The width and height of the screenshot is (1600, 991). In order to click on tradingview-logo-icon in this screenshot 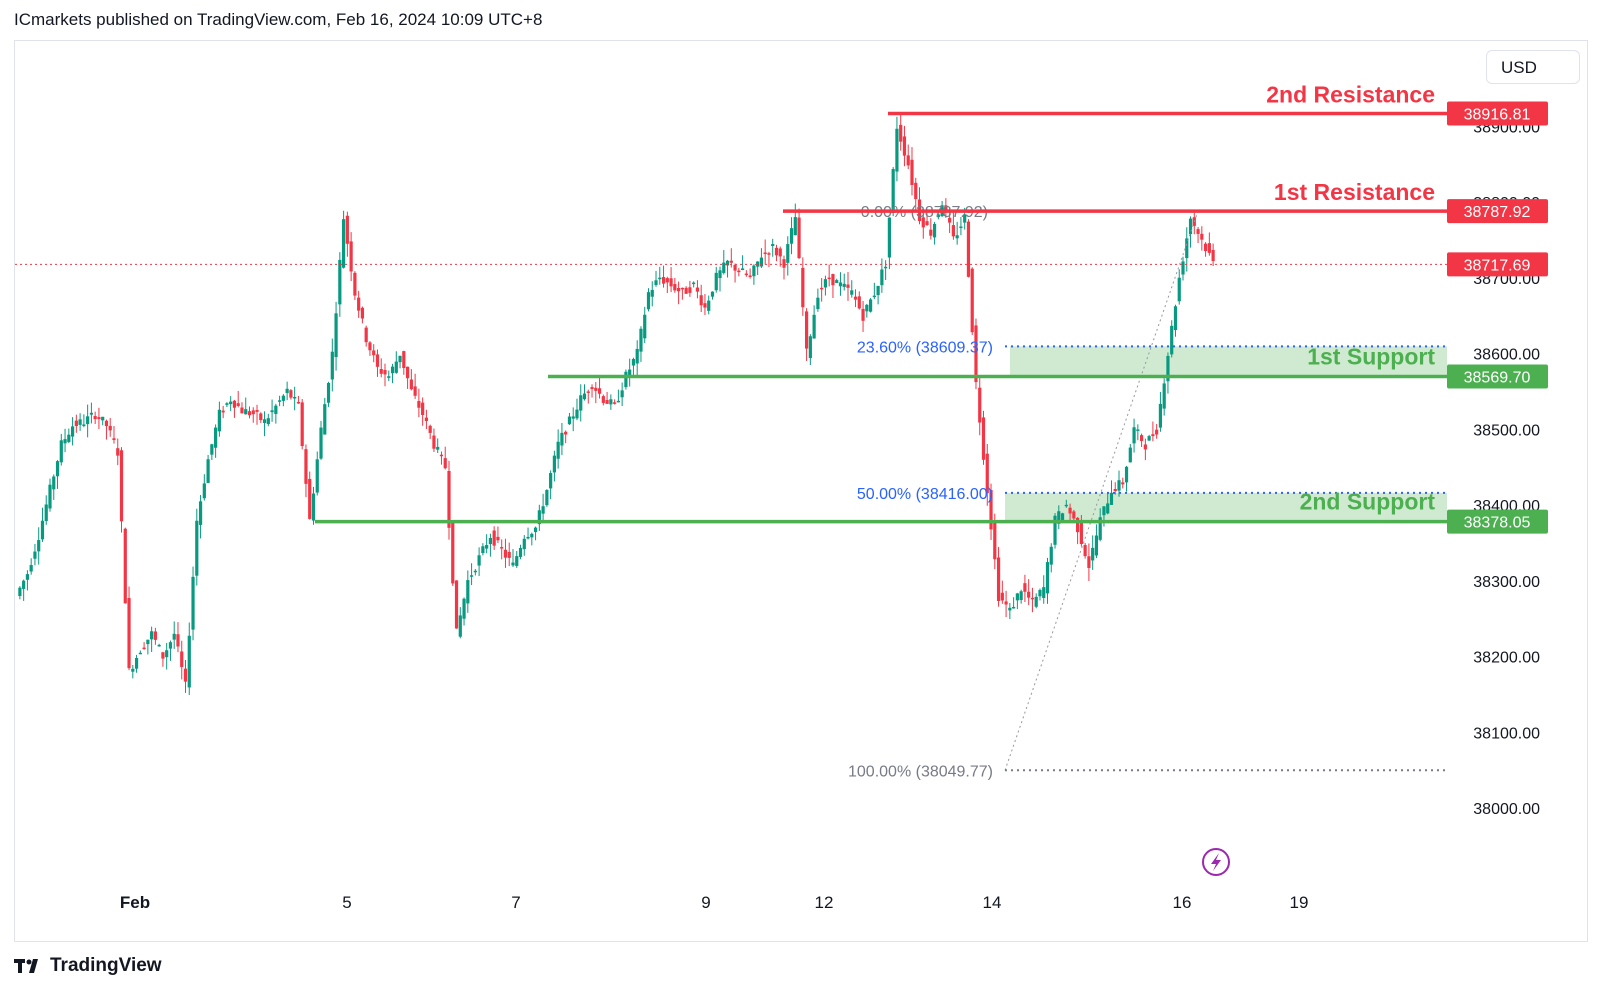, I will do `click(26, 966)`.